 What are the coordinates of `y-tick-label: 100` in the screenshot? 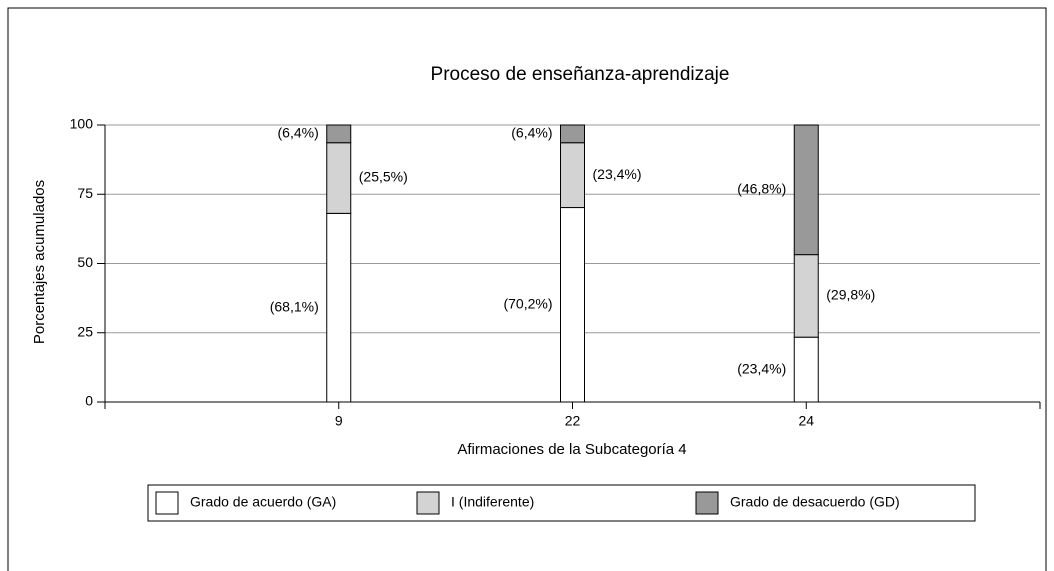 It's located at (82, 124).